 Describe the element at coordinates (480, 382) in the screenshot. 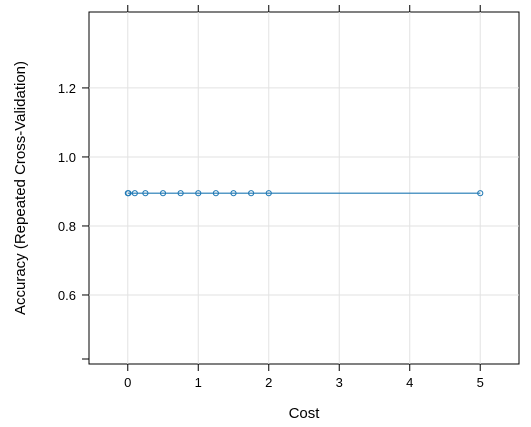

I see `x-tick-label: 5` at that location.